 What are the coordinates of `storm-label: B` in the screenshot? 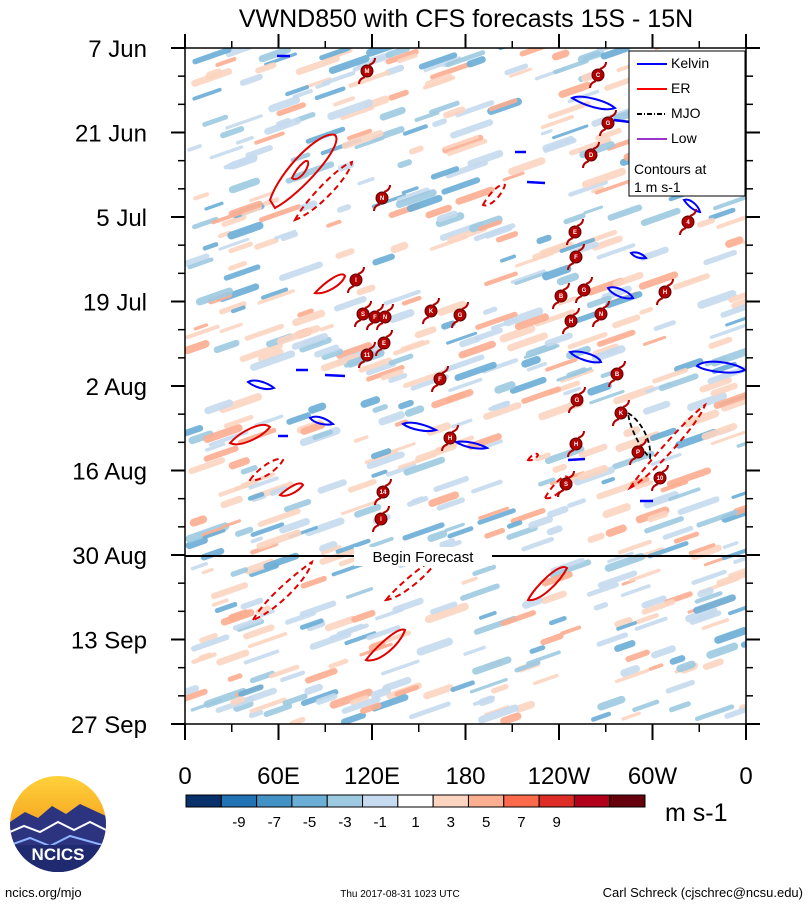 It's located at (561, 297).